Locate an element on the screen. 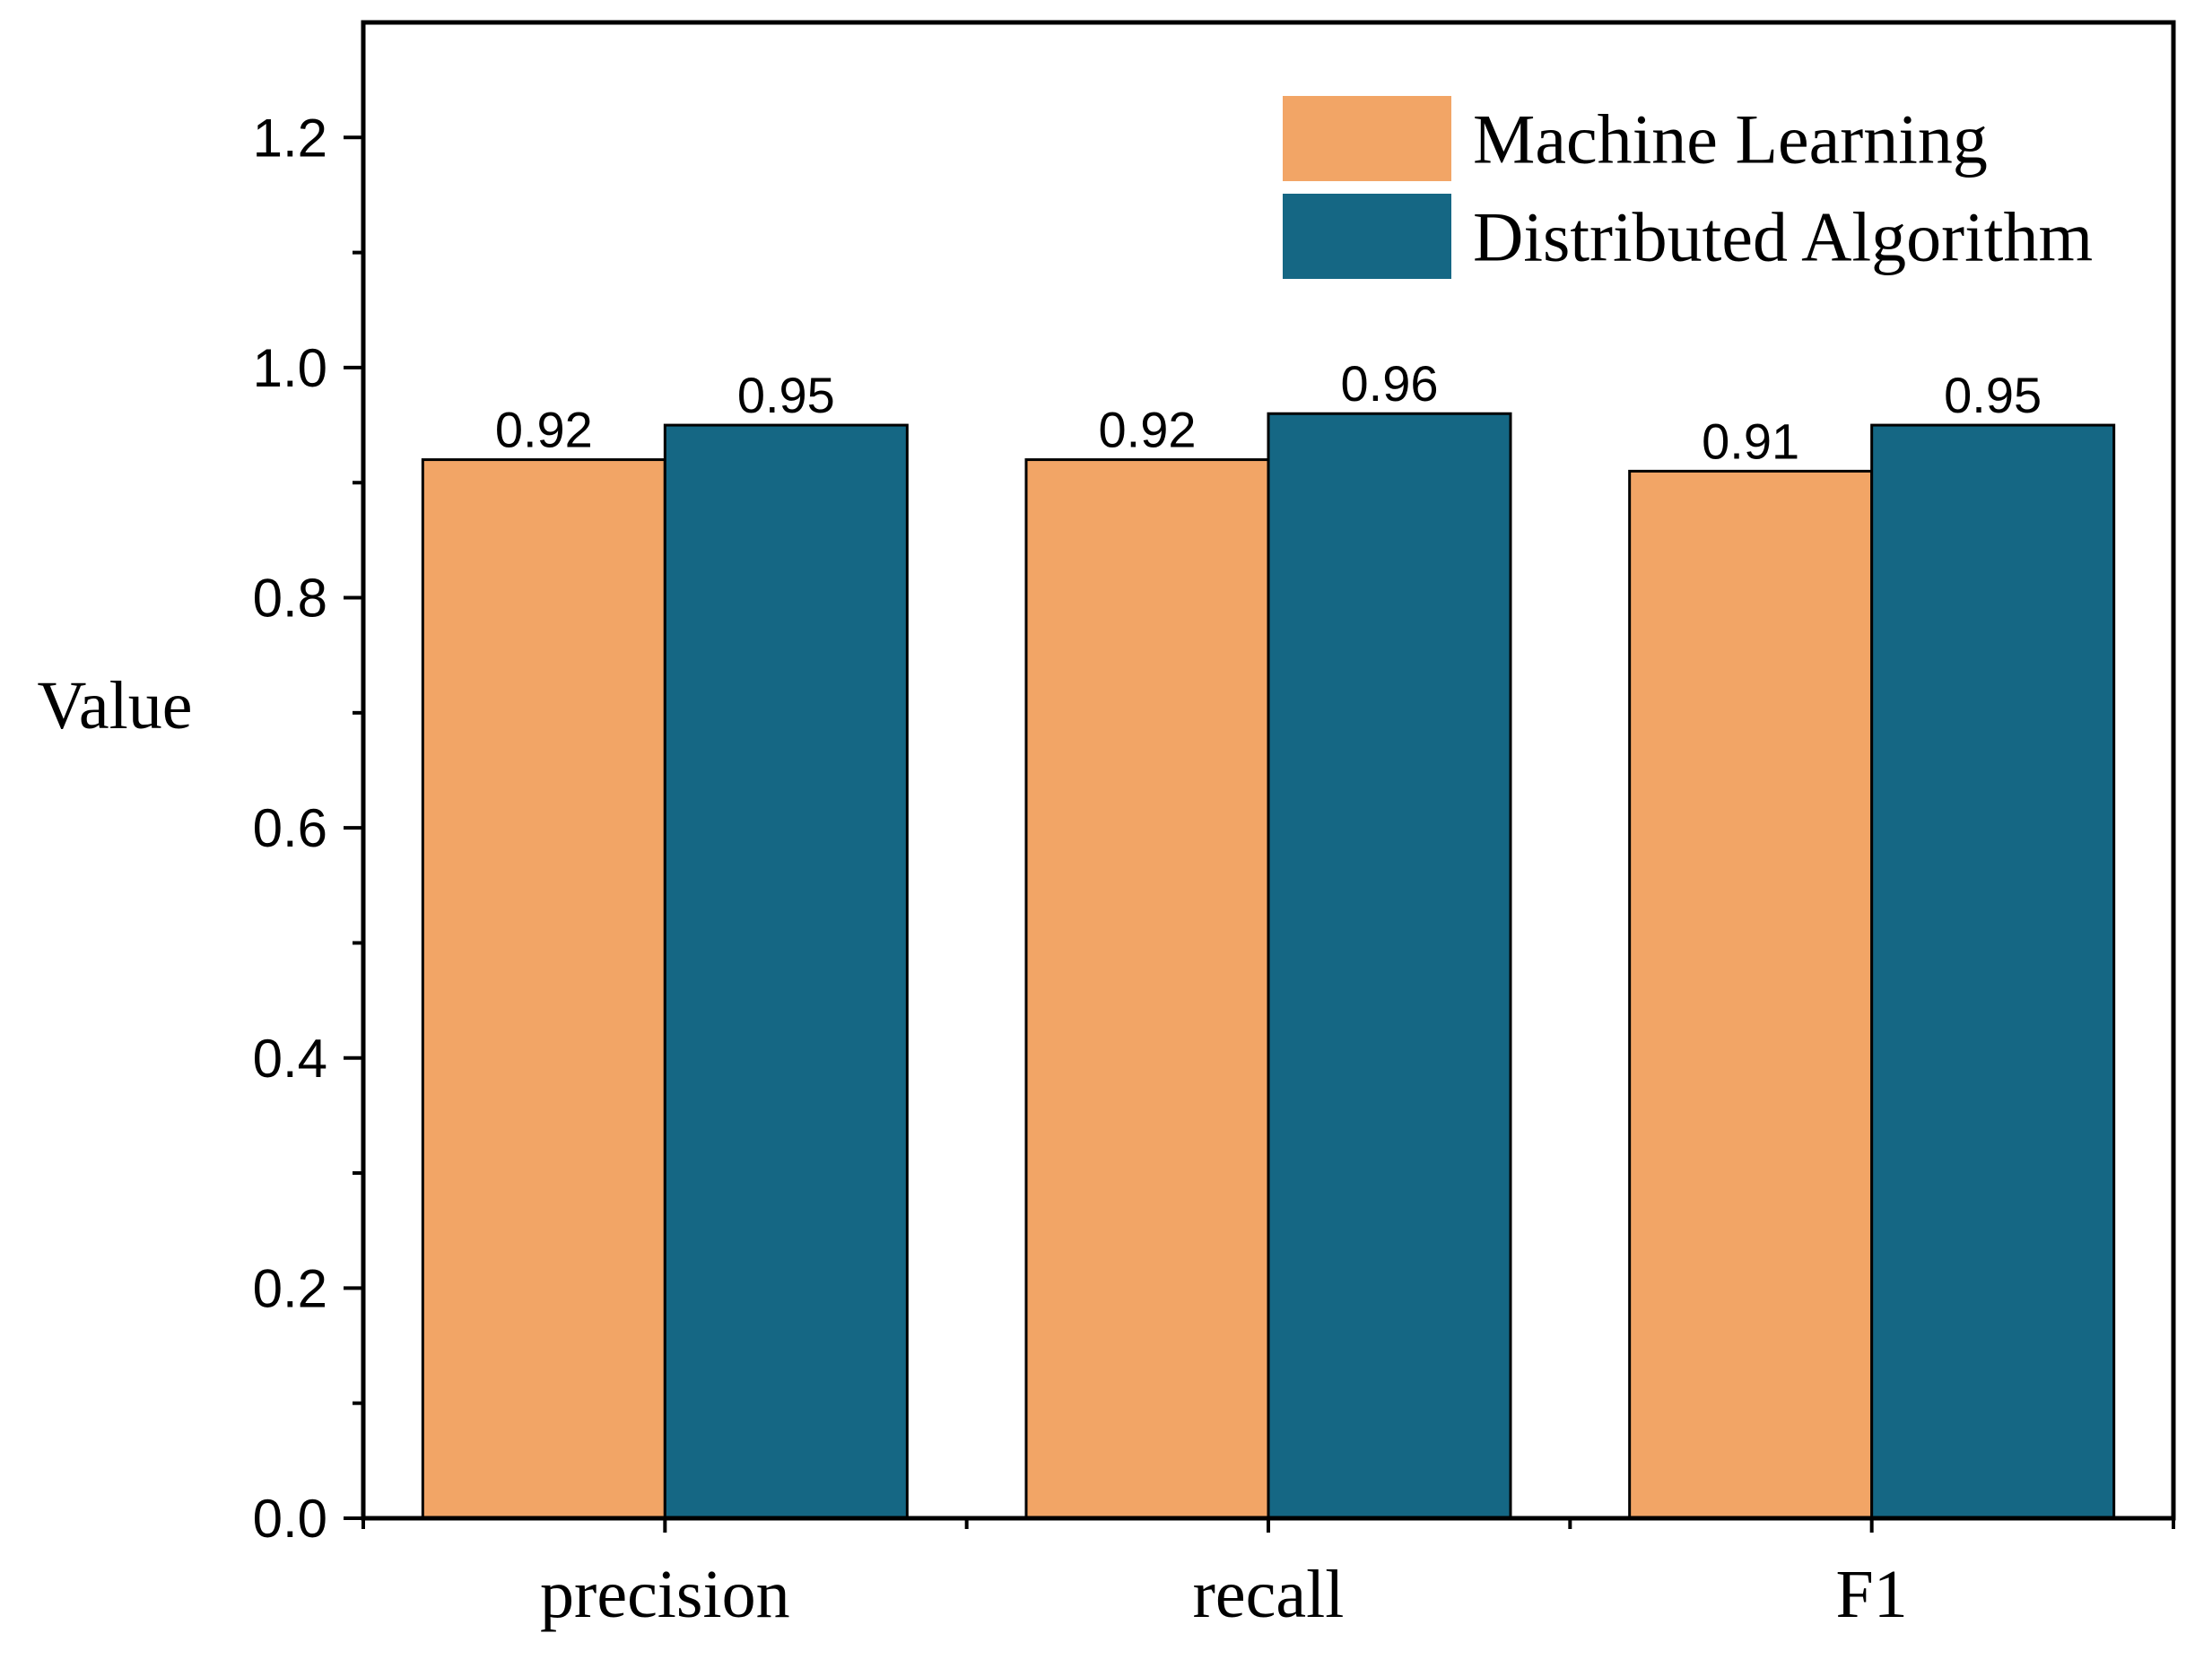 The width and height of the screenshot is (2212, 1668). y-tick-label: 1.2 is located at coordinates (290, 138).